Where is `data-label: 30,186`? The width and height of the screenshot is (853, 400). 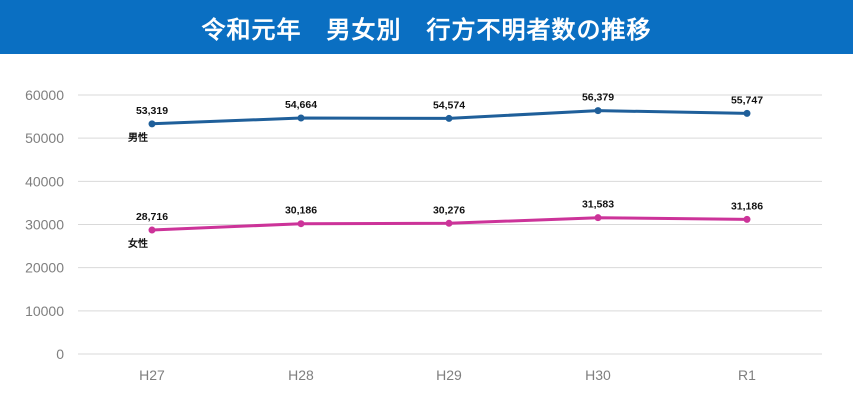 data-label: 30,186 is located at coordinates (301, 211).